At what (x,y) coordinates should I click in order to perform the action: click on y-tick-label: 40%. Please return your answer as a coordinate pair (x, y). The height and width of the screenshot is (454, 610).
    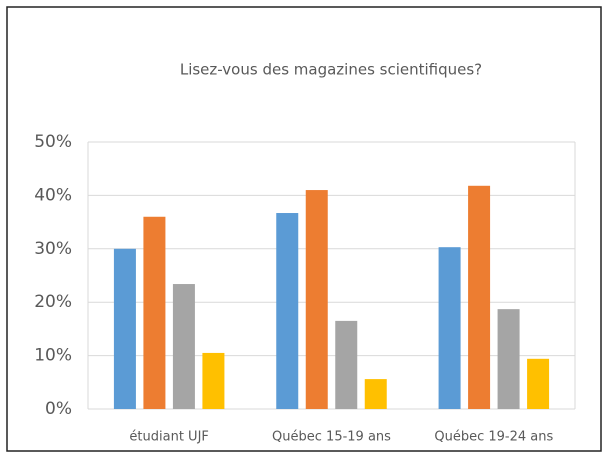
    Looking at the image, I should click on (53, 195).